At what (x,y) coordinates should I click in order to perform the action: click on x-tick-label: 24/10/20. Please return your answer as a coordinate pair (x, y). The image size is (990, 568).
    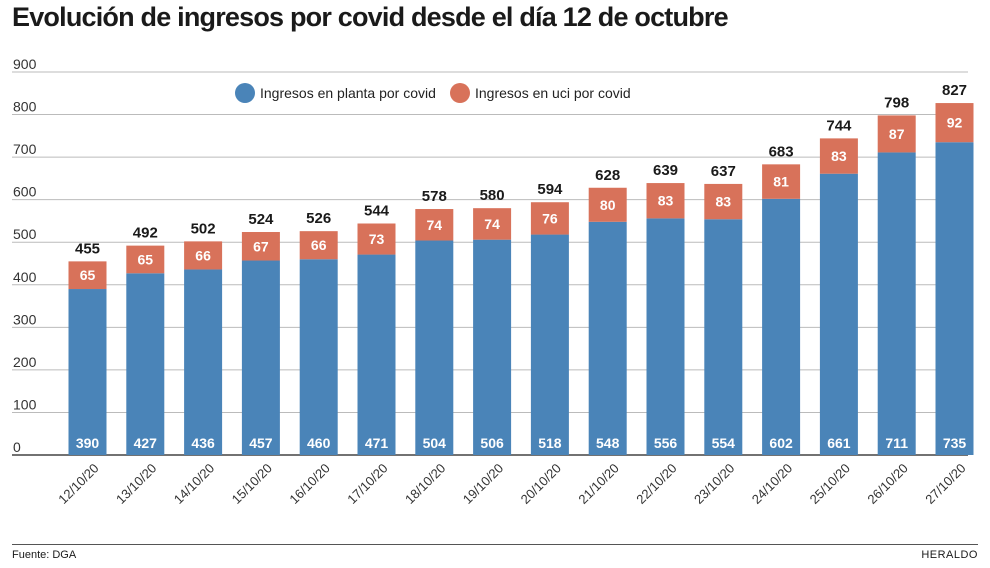
    Looking at the image, I should click on (772, 484).